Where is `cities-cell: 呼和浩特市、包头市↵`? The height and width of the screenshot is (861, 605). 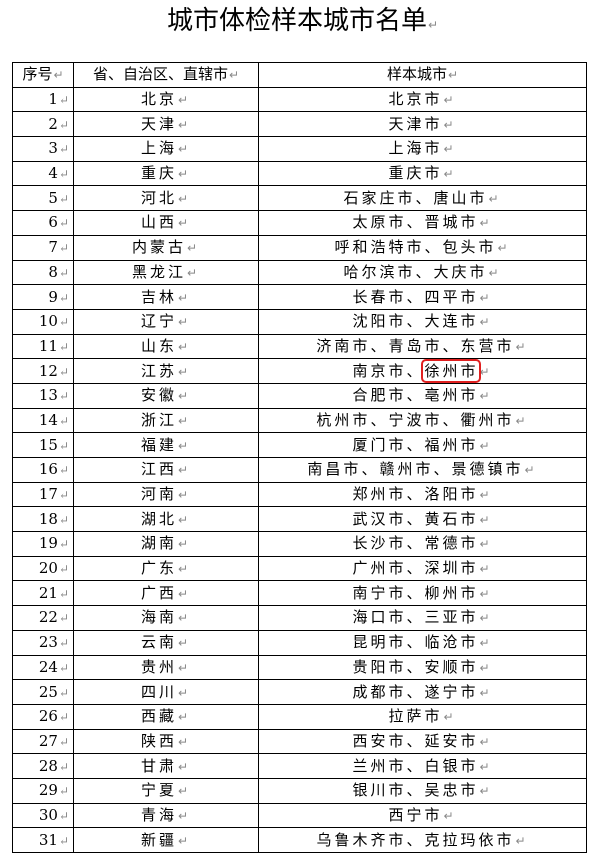
cities-cell: 呼和浩特市、包头市↵ is located at coordinates (422, 247).